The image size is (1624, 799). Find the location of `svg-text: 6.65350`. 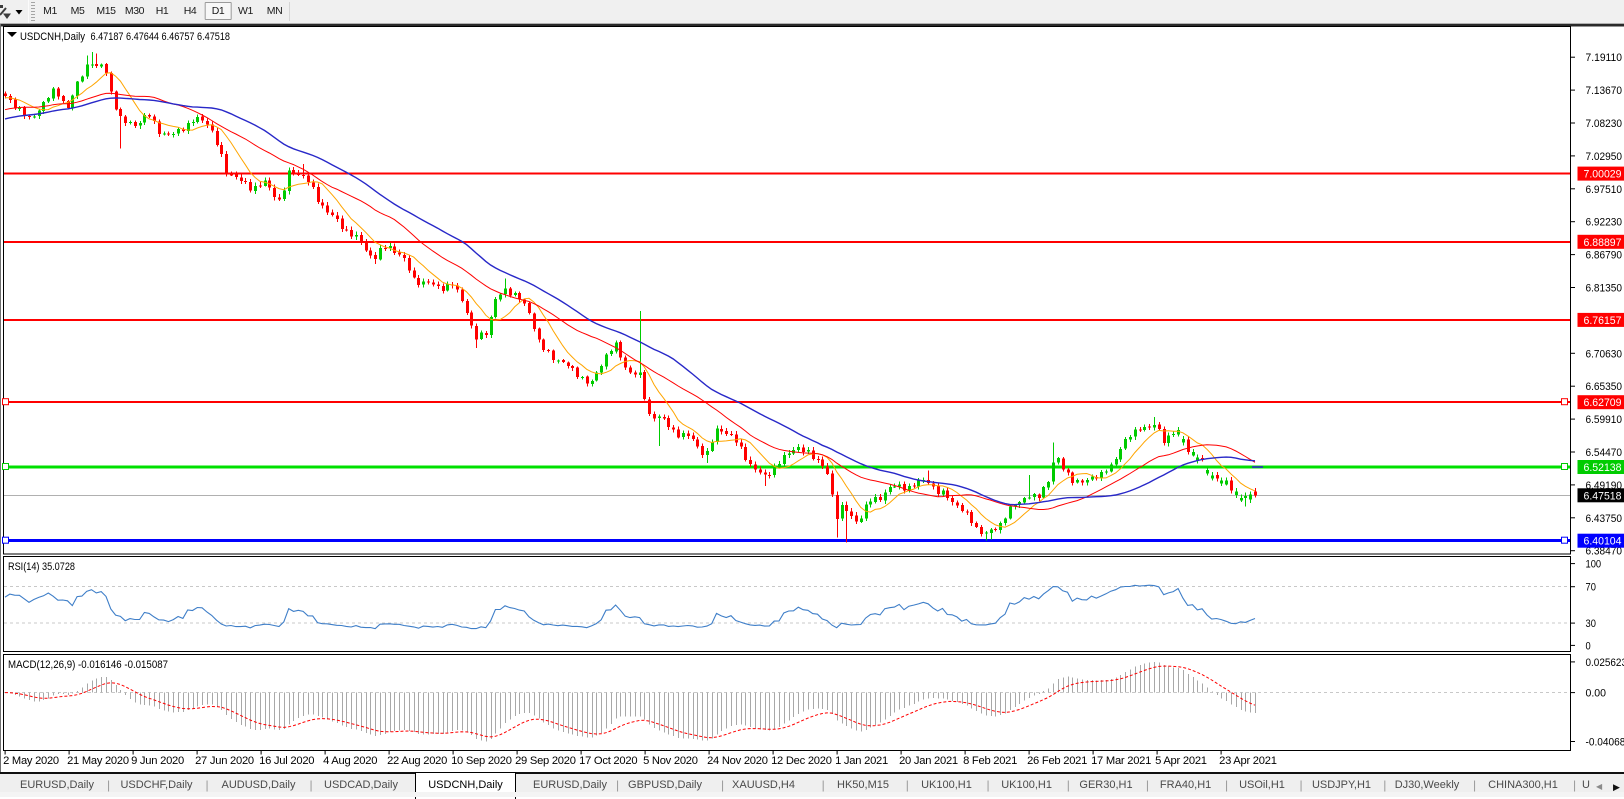

svg-text: 6.65350 is located at coordinates (1604, 387).